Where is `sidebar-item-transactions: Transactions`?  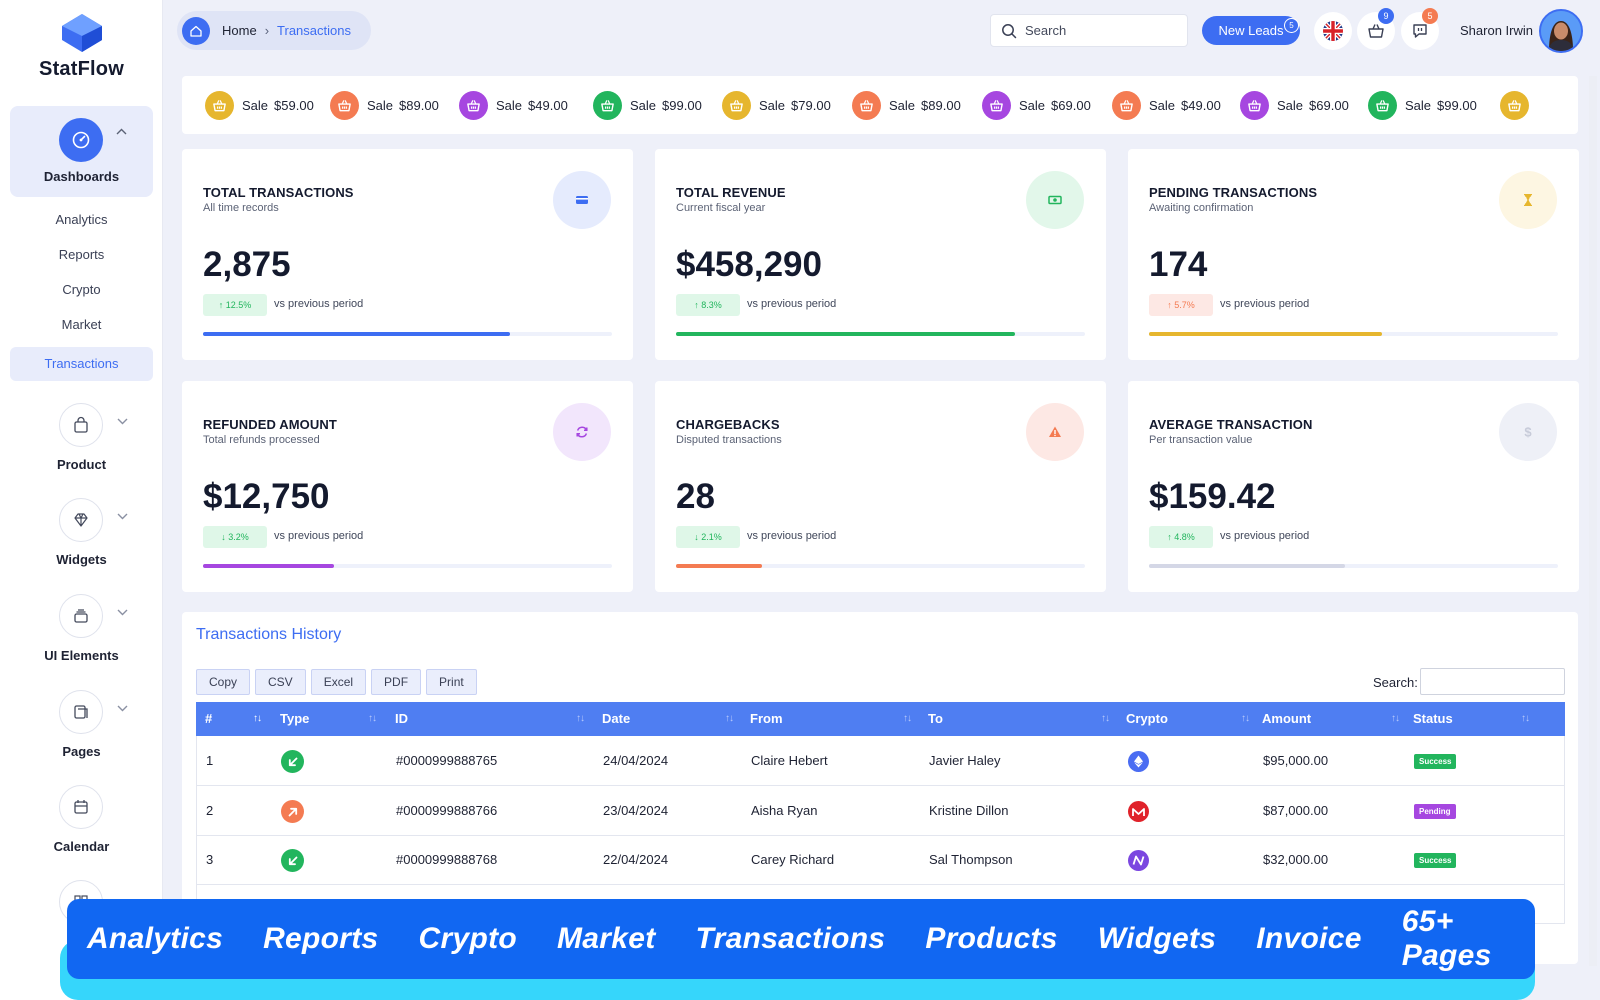 sidebar-item-transactions: Transactions is located at coordinates (81, 364).